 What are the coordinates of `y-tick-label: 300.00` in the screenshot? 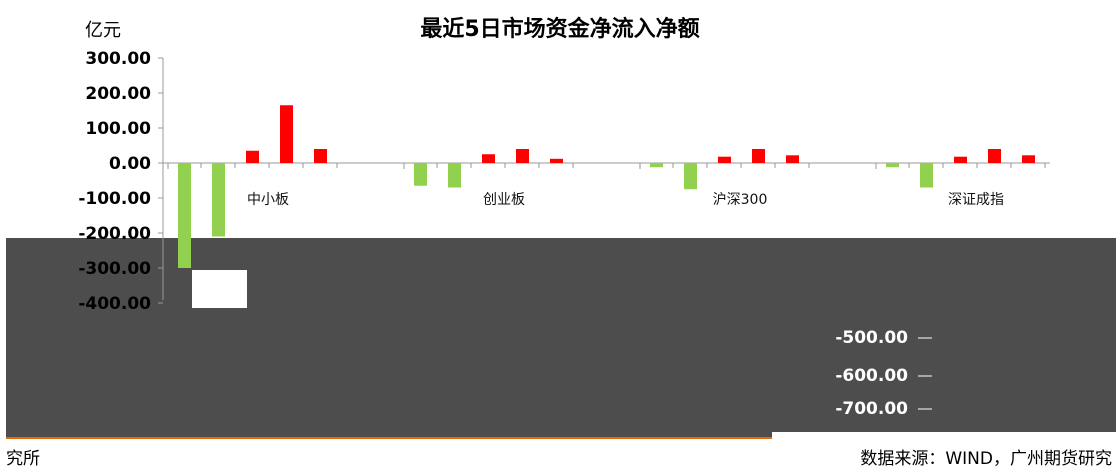 It's located at (118, 59).